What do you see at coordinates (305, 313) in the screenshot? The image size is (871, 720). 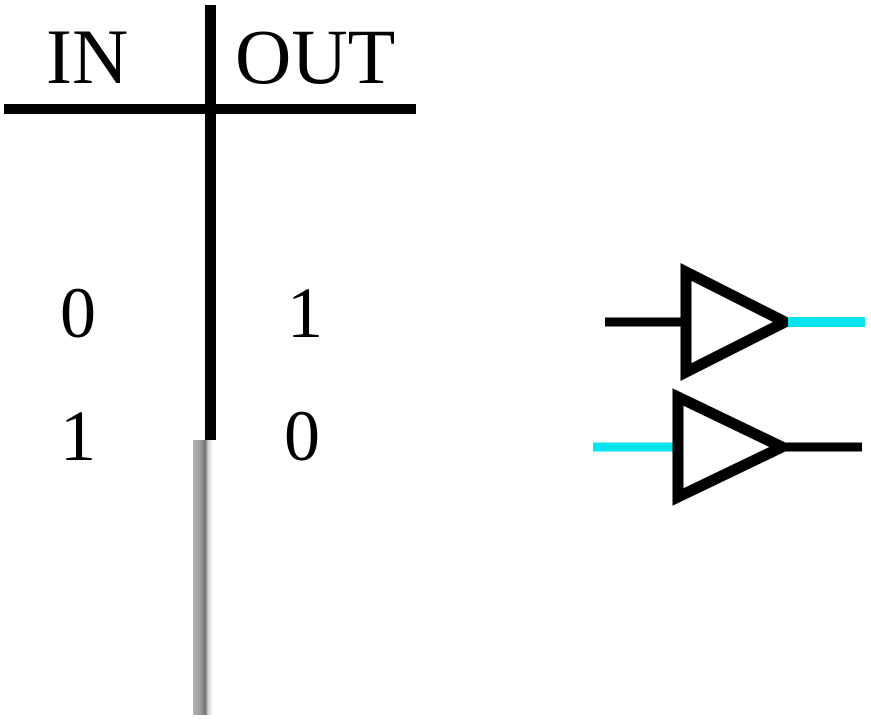 I see `row-0-output: 1` at bounding box center [305, 313].